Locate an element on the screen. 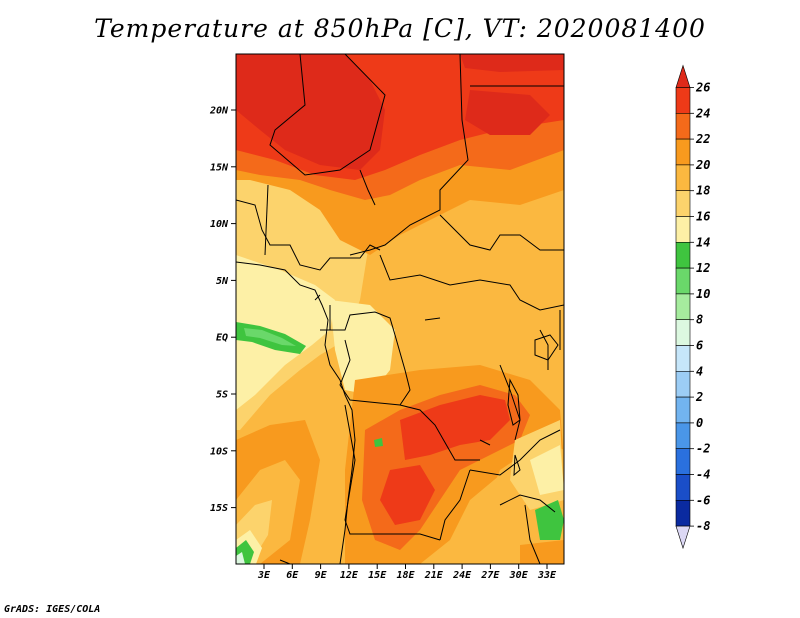 Image resolution: width=800 pixels, height=618 pixels. colorbar-label: -6 is located at coordinates (703, 500).